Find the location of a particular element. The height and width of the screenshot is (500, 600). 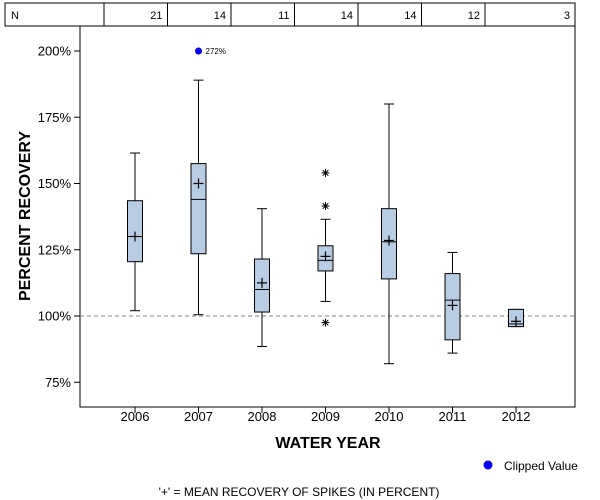

y-tick-label: 175% is located at coordinates (55, 117).